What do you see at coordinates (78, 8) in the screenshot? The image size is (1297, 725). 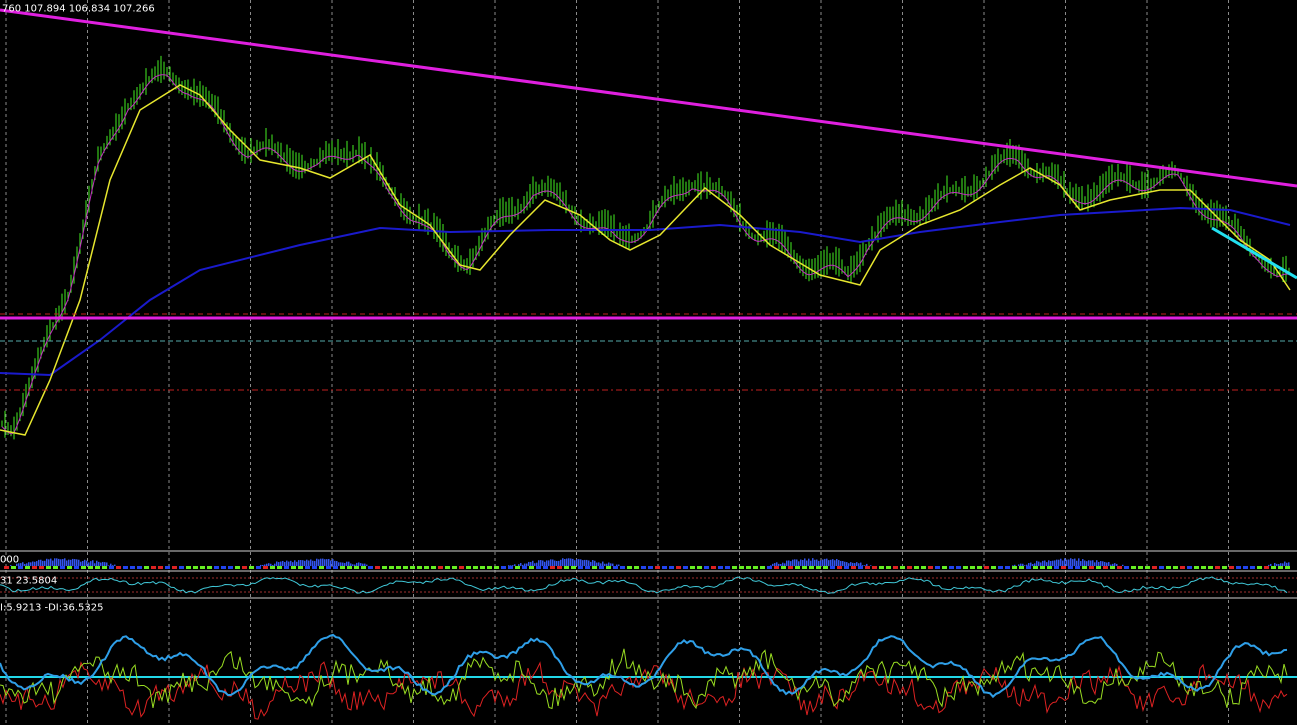 I see `ohlc-label: 760 107.894 106.834 107.266` at bounding box center [78, 8].